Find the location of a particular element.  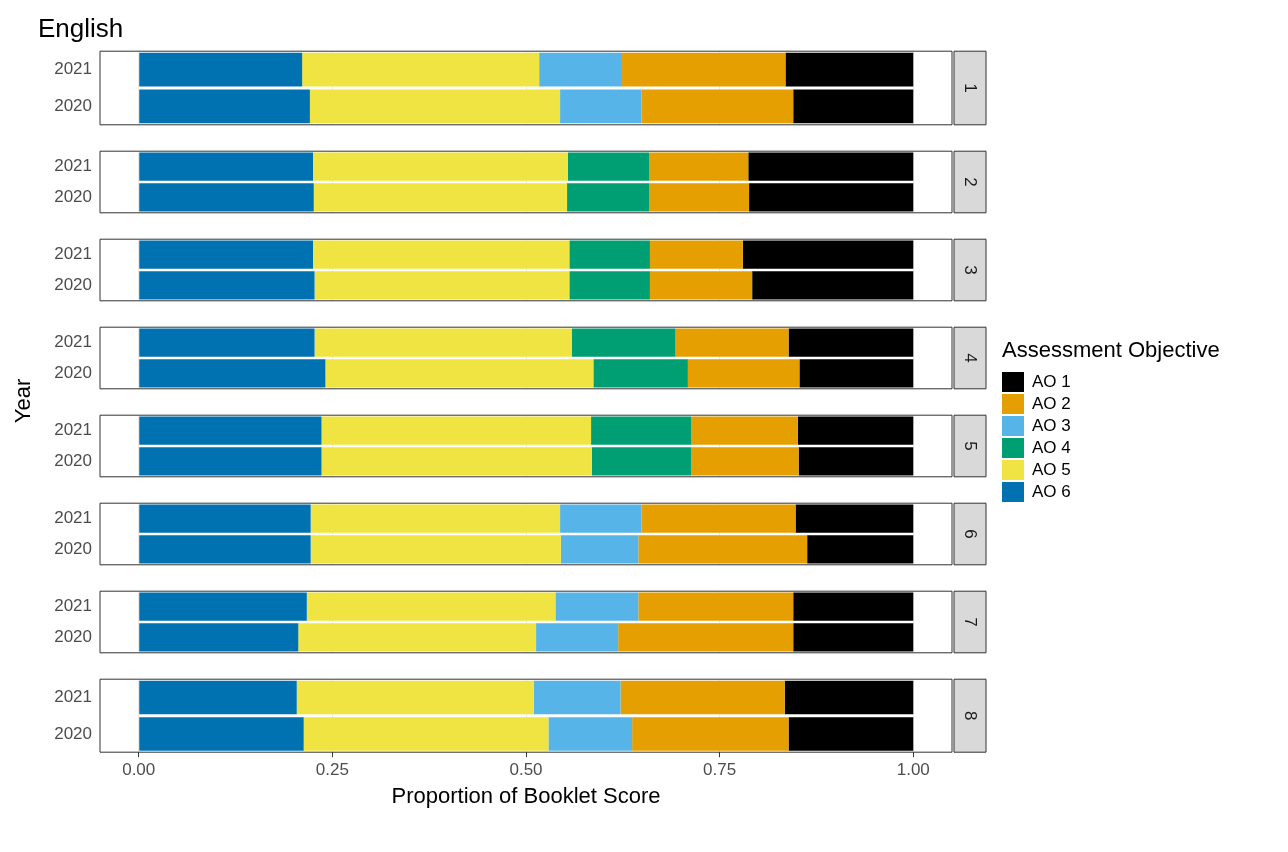

chart-title: English is located at coordinates (81, 27).